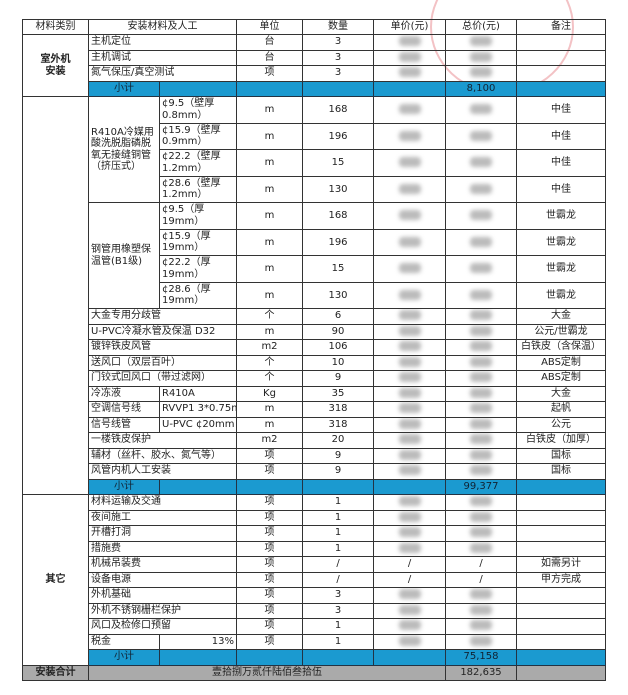 This screenshot has width=628, height=695. What do you see at coordinates (561, 347) in the screenshot?
I see `note: 白铁皮（含保温）` at bounding box center [561, 347].